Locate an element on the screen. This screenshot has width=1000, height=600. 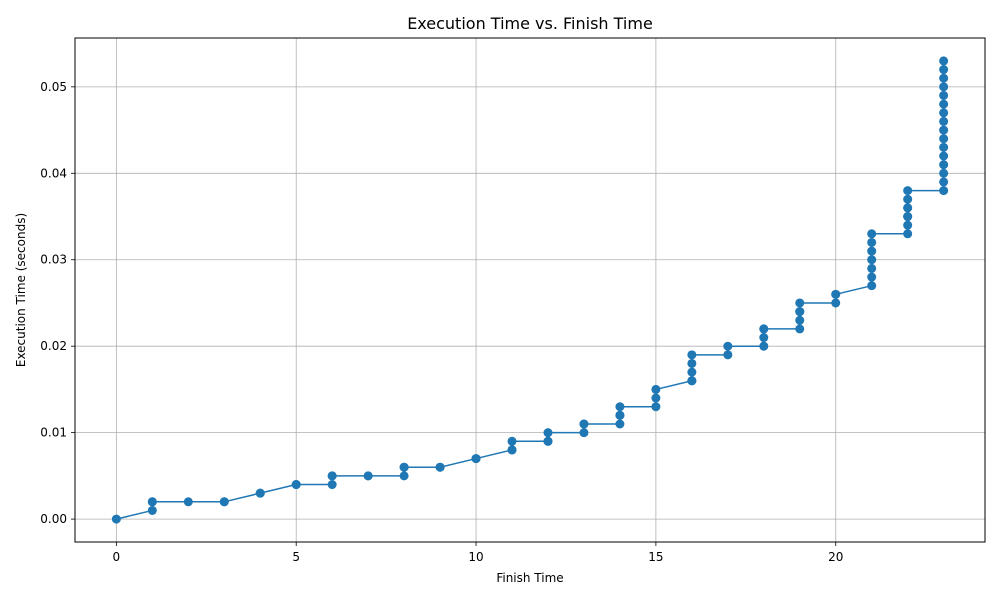
y-tick-label: 0.01 is located at coordinates (53, 433).